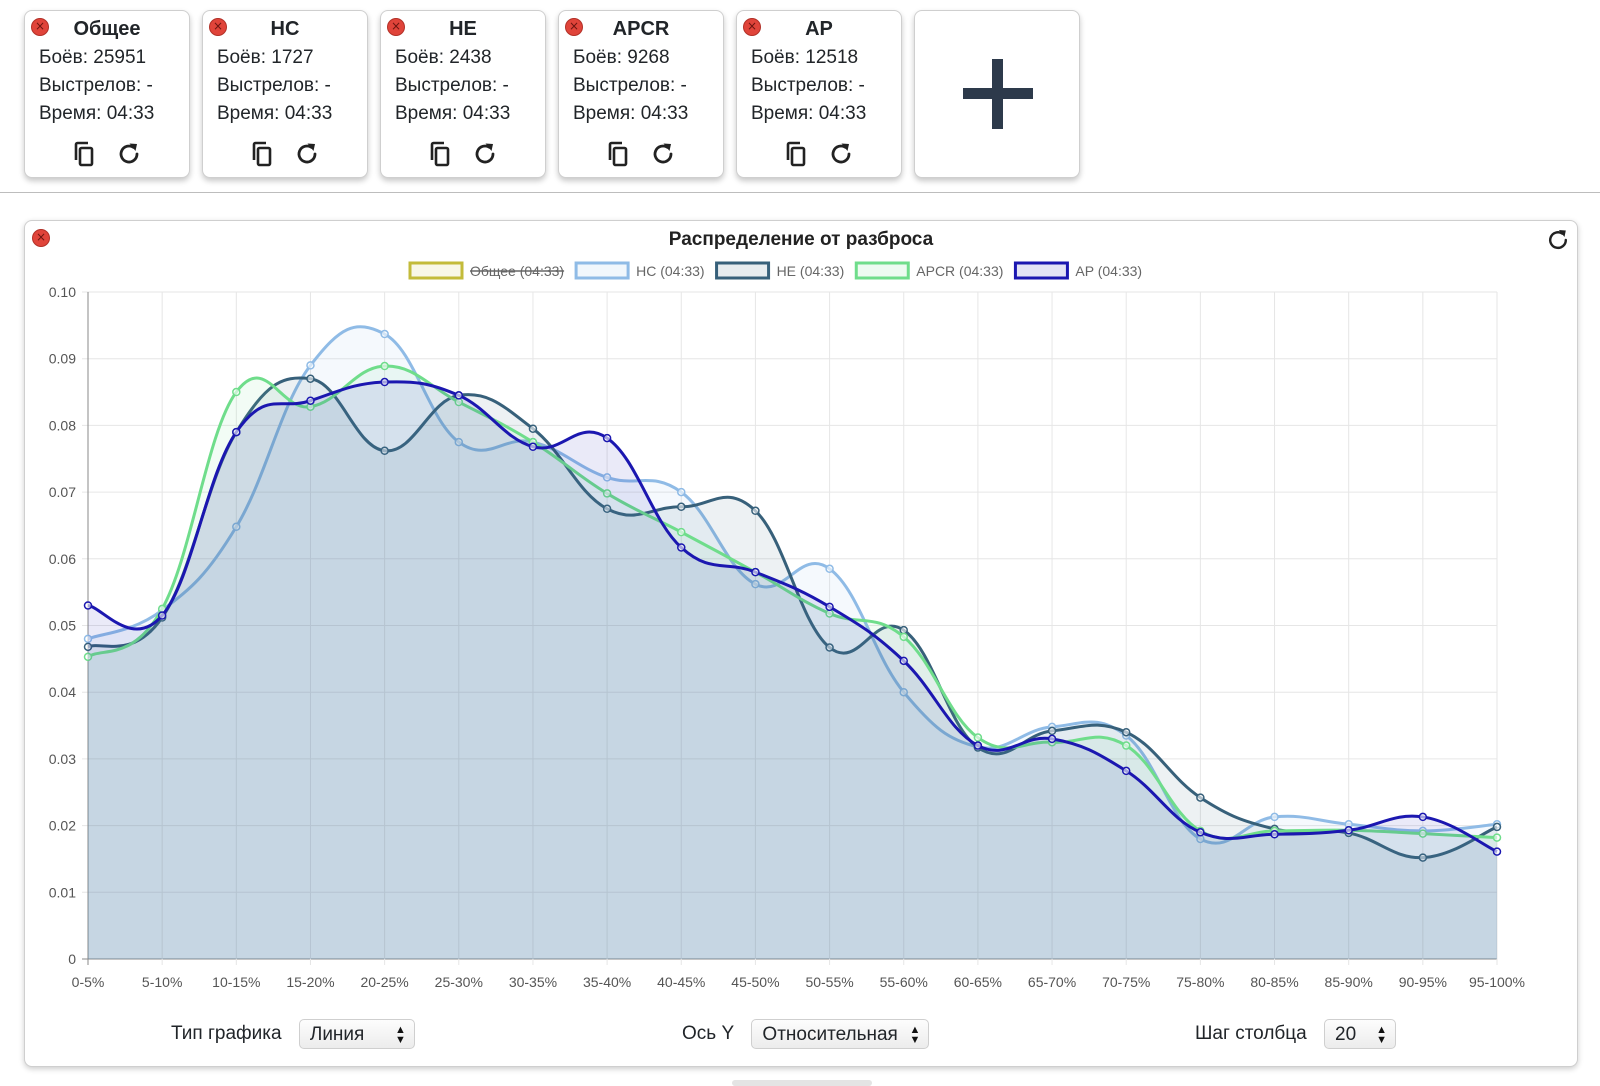  What do you see at coordinates (384, 982) in the screenshot?
I see `x-tick-label: 20-25%` at bounding box center [384, 982].